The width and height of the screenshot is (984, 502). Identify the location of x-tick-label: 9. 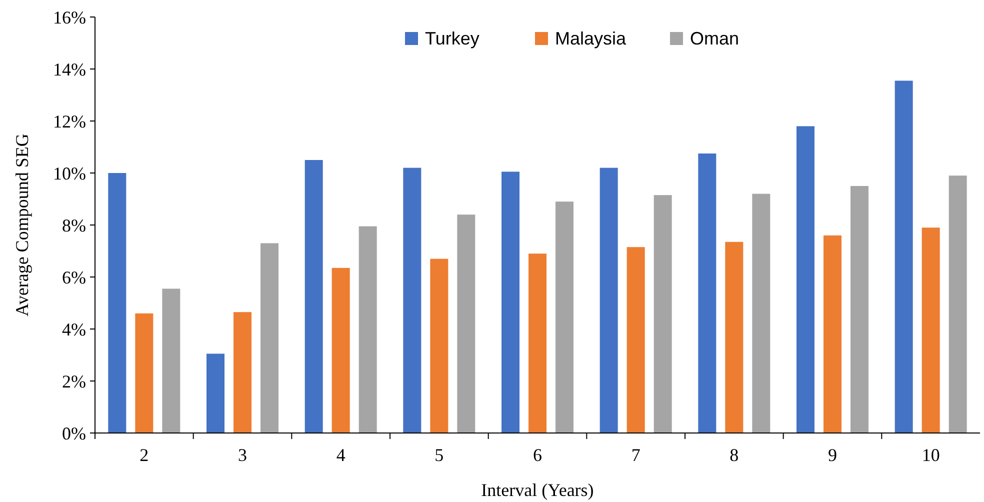
(832, 455).